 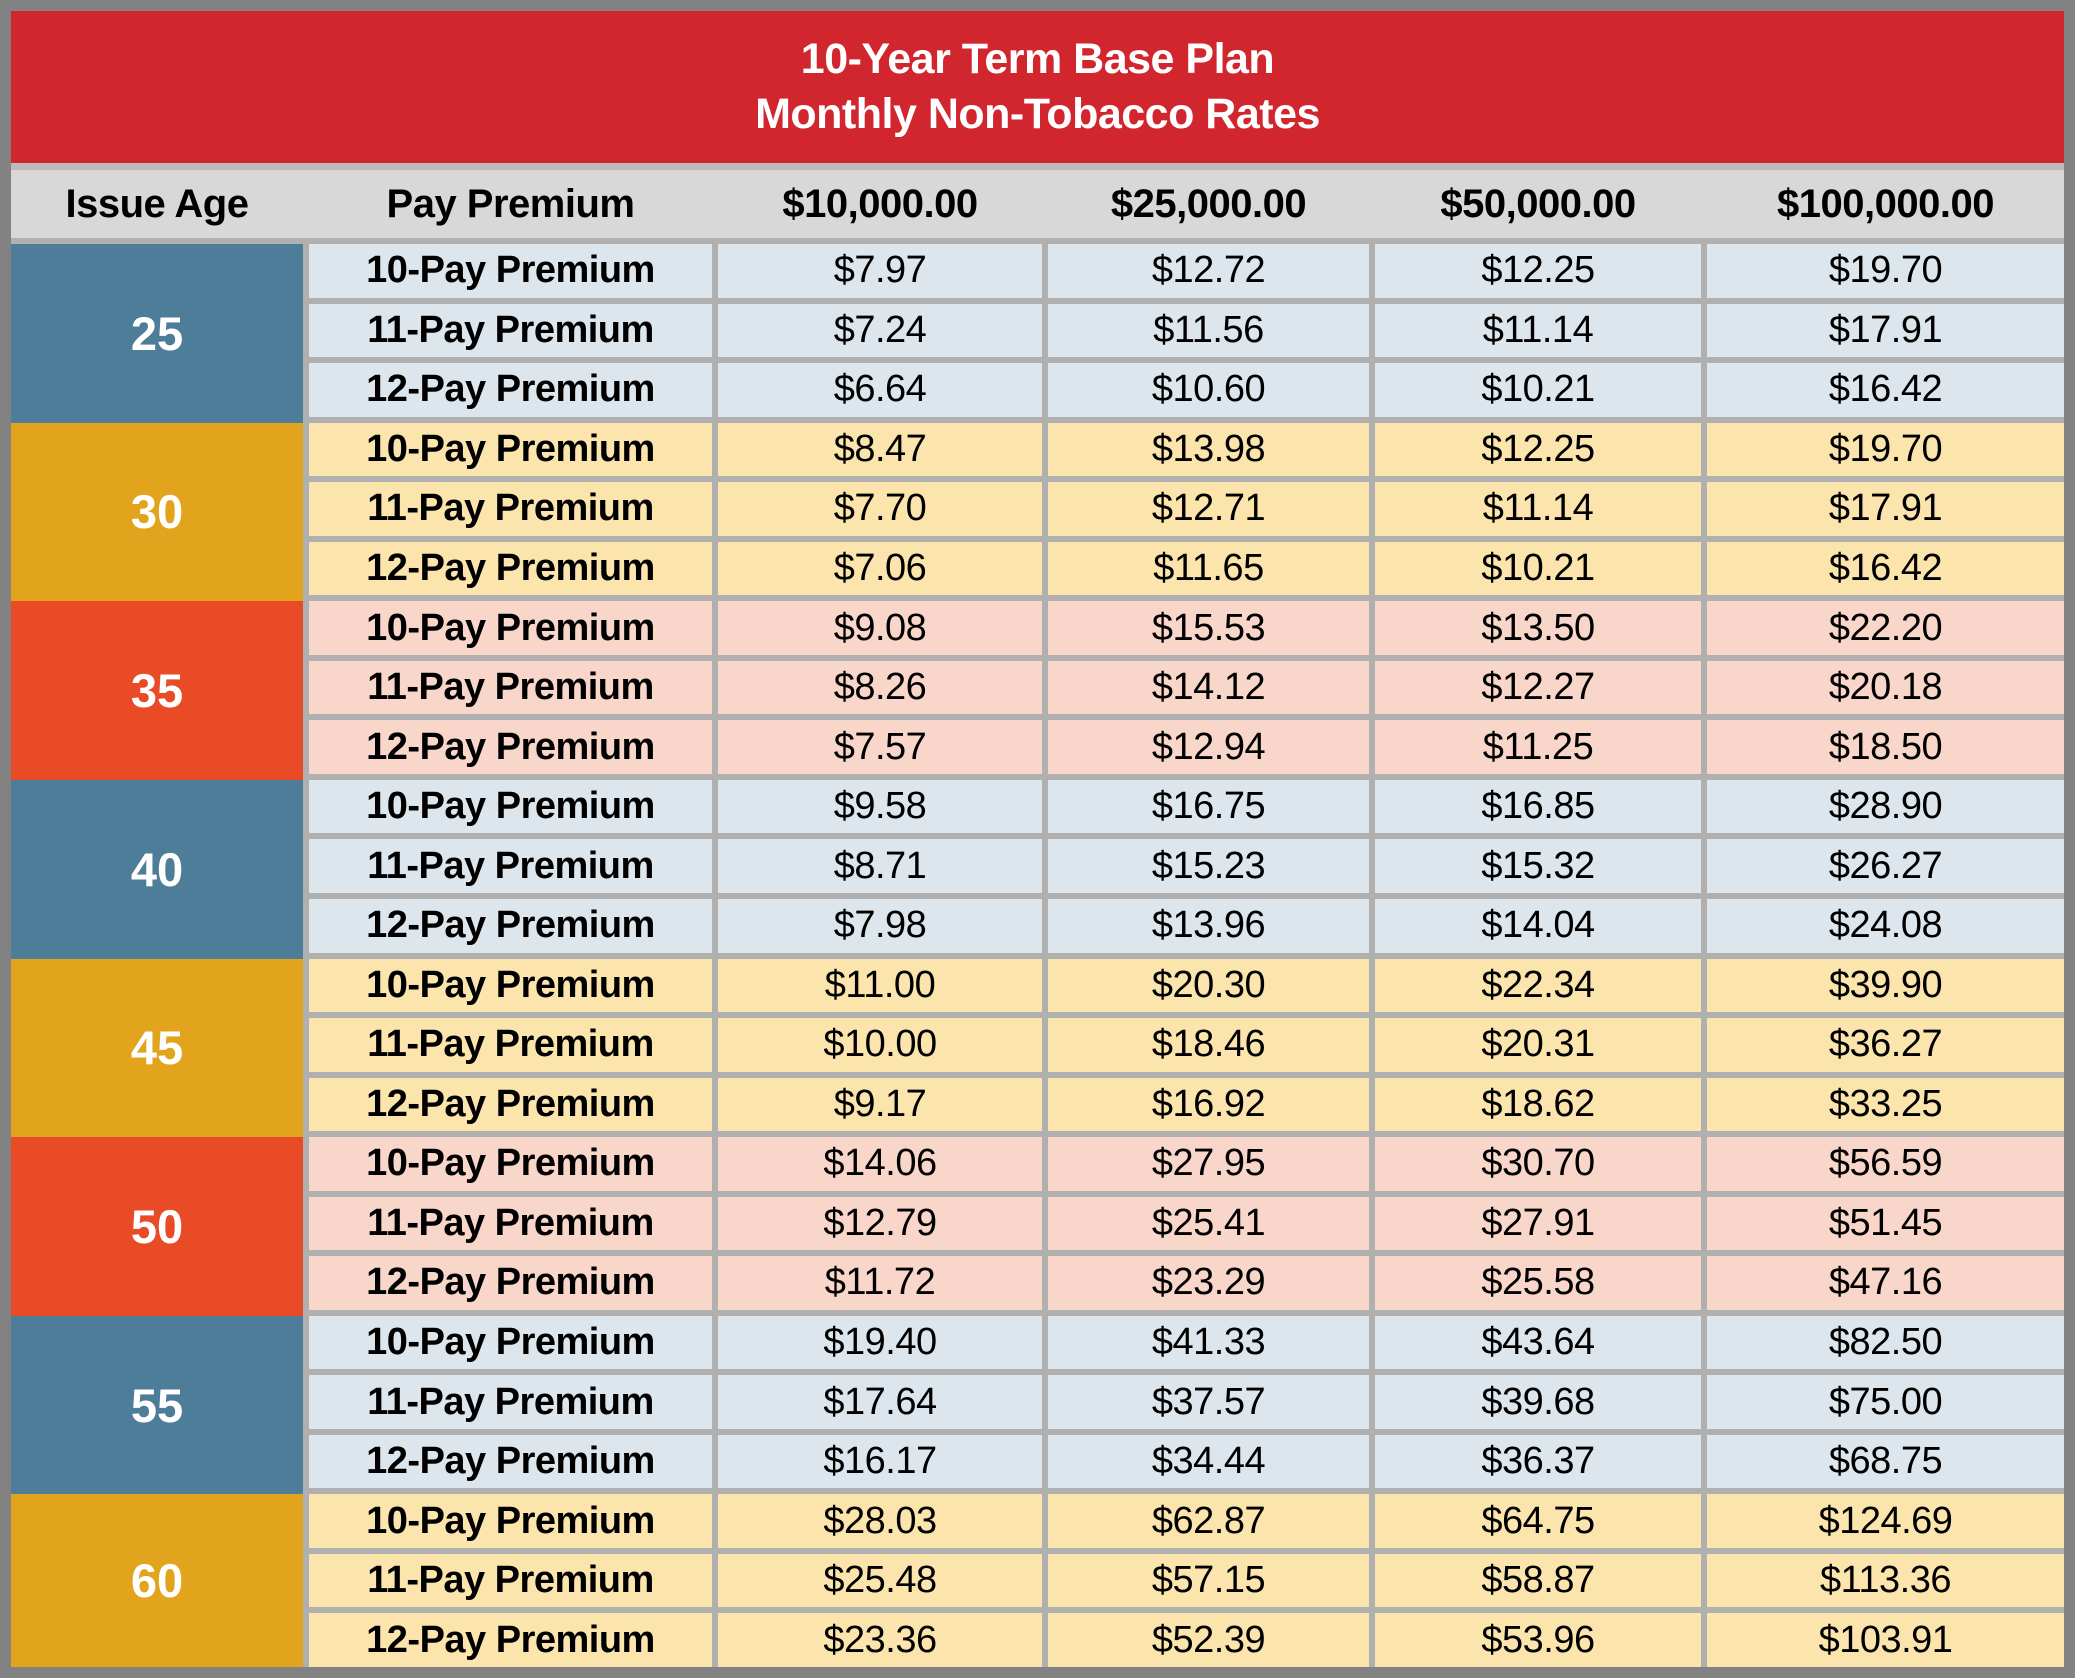 I want to click on rate-value: $57.15, so click(x=1208, y=1580).